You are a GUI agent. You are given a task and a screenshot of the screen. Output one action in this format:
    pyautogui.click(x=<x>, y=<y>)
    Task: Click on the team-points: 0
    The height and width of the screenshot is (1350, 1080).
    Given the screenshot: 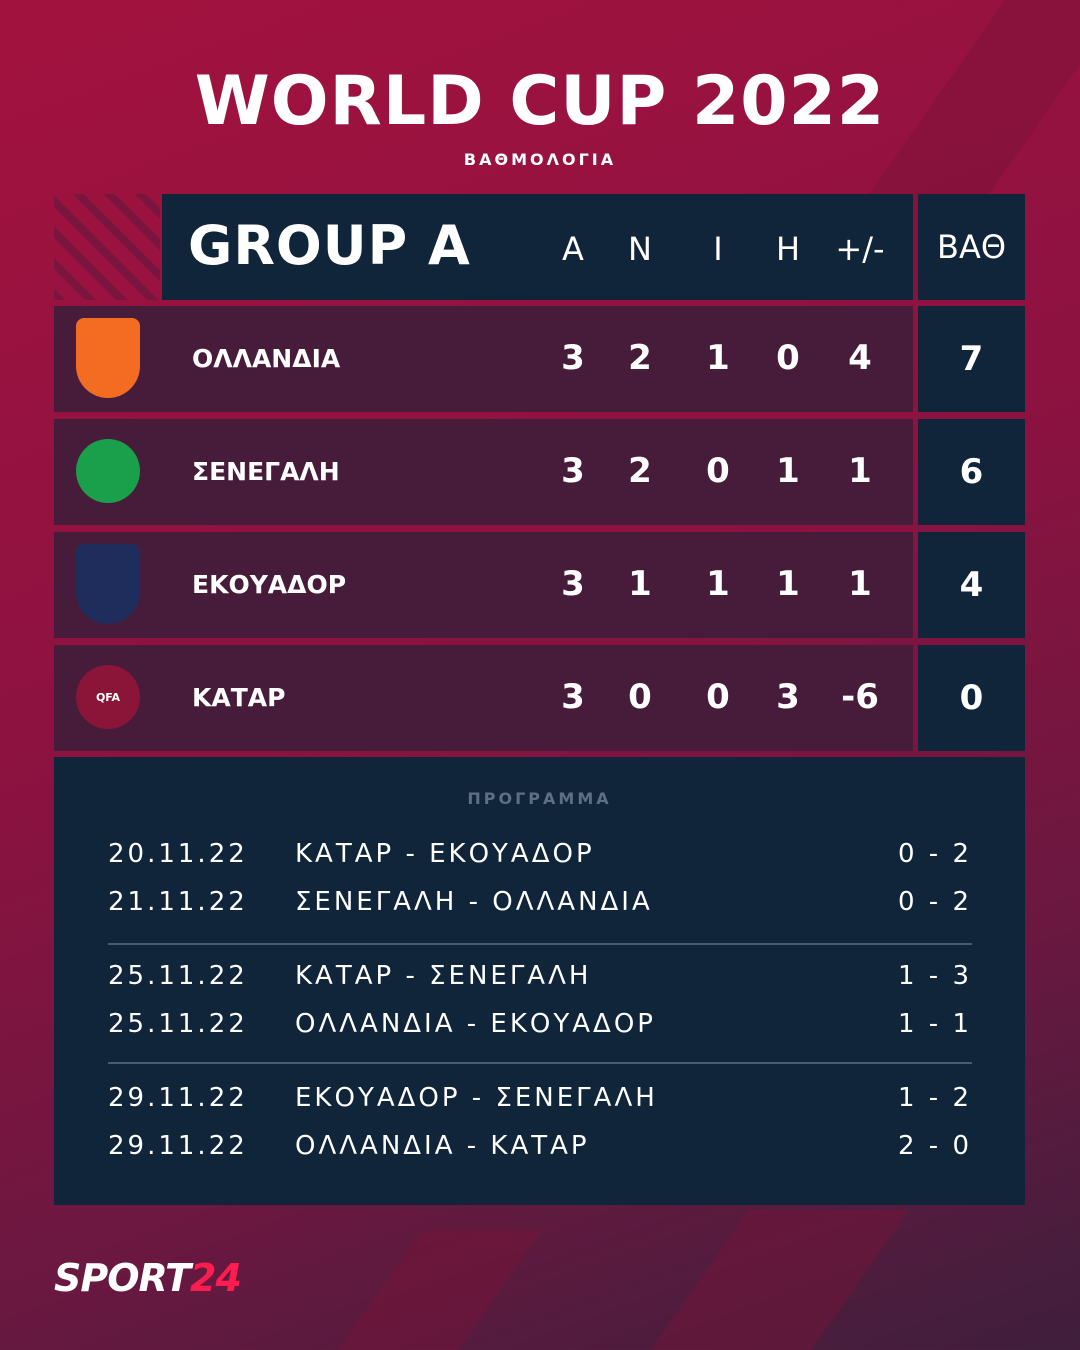 What is the action you would take?
    pyautogui.click(x=971, y=698)
    